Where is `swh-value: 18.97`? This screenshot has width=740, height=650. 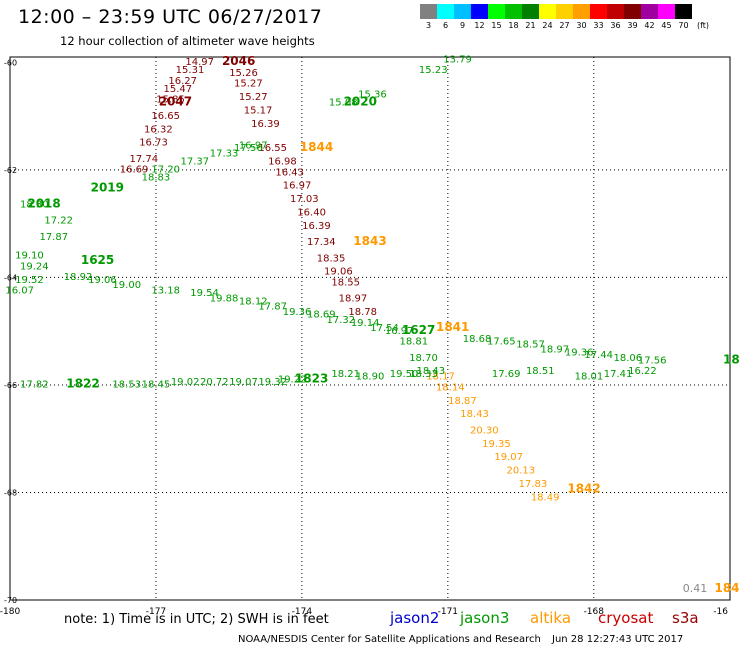 swh-value: 18.97 is located at coordinates (555, 350).